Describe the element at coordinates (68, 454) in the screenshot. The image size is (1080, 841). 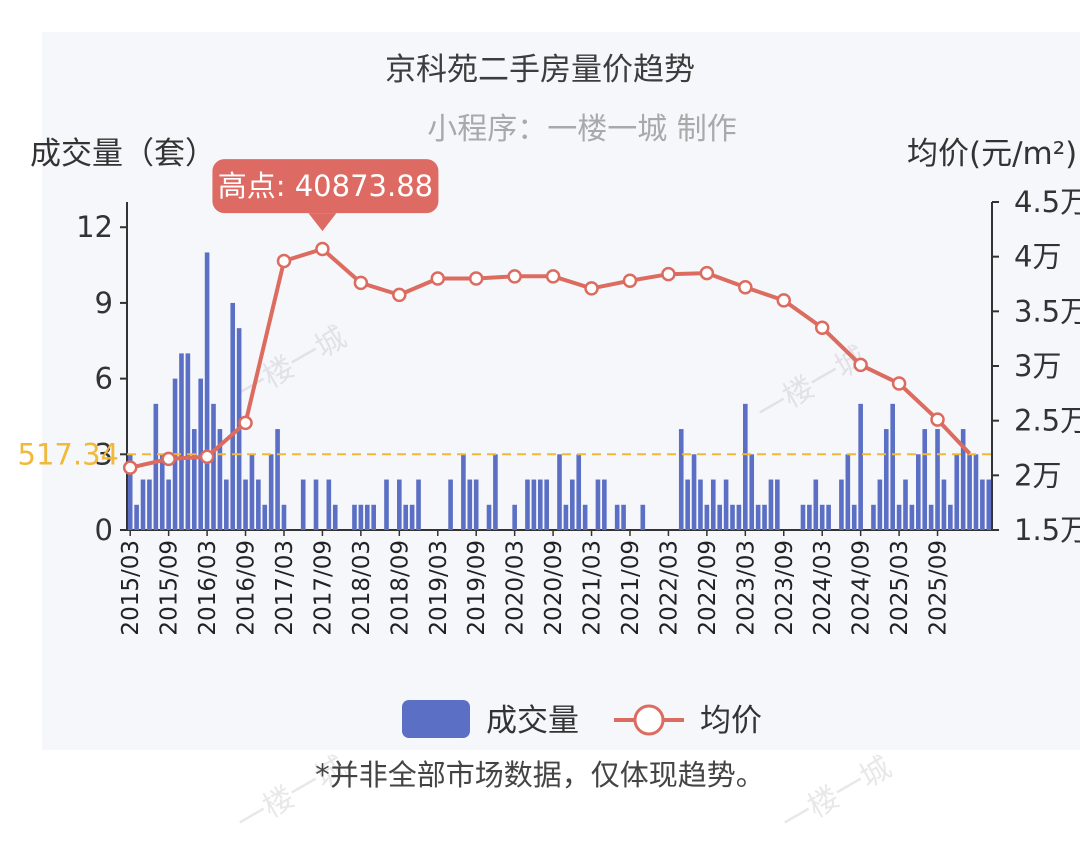
I see `reference-line-label: 517.34` at that location.